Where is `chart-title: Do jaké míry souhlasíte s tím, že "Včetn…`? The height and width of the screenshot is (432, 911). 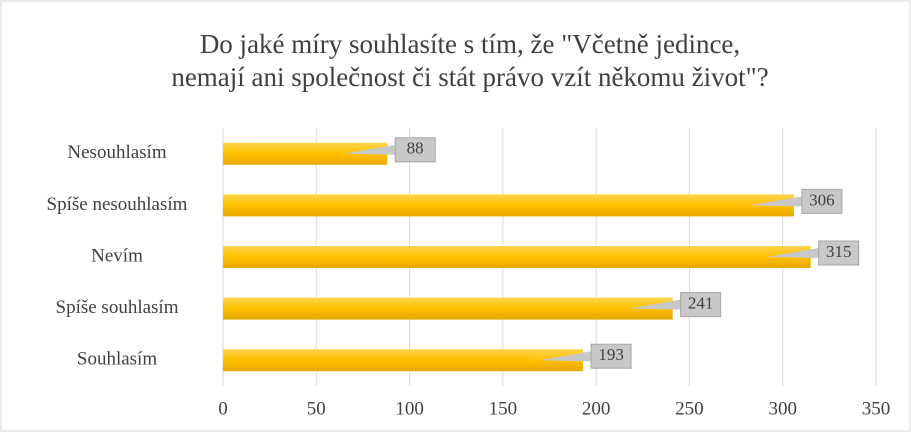
chart-title: Do jaké míry souhlasíte s tím, že "Včetn… is located at coordinates (470, 44).